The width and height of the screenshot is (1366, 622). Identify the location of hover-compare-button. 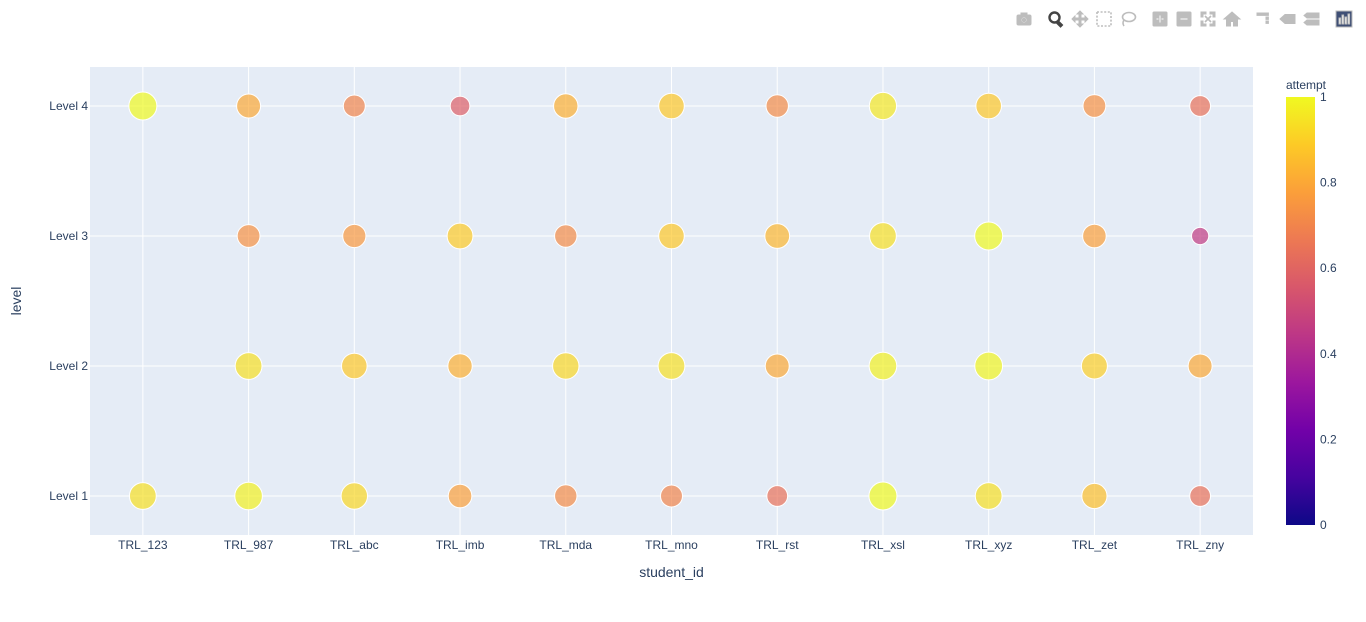
(1312, 19).